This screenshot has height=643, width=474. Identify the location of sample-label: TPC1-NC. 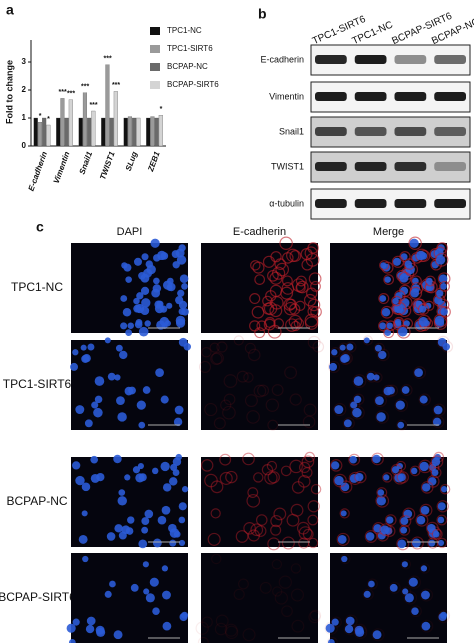
(37, 287).